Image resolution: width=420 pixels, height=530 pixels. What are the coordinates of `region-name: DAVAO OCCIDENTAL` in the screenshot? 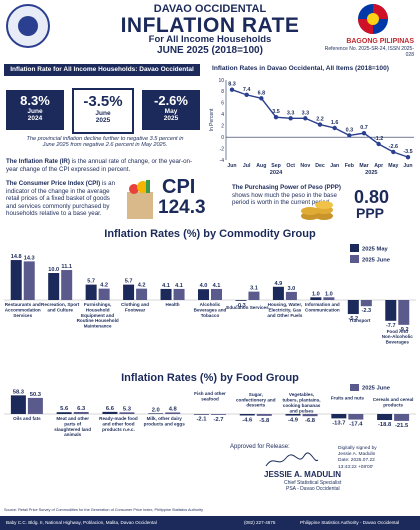 It's located at (210, 9).